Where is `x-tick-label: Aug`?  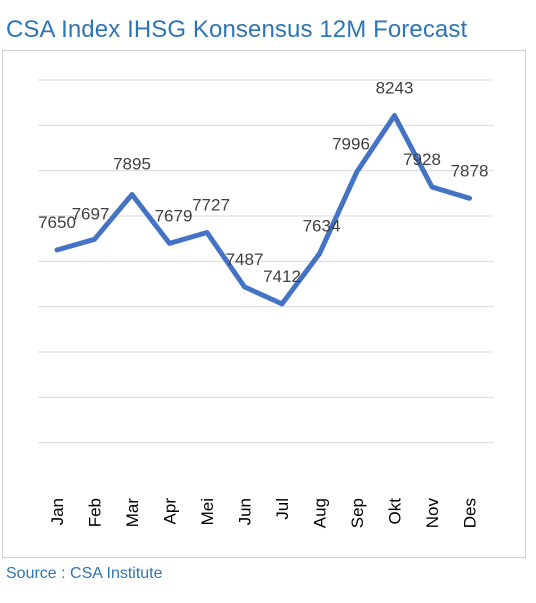
x-tick-label: Aug is located at coordinates (320, 513).